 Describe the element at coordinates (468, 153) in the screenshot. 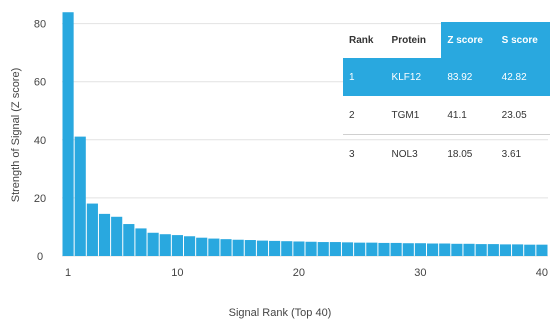

I see `cell-z-score: 18.05` at that location.